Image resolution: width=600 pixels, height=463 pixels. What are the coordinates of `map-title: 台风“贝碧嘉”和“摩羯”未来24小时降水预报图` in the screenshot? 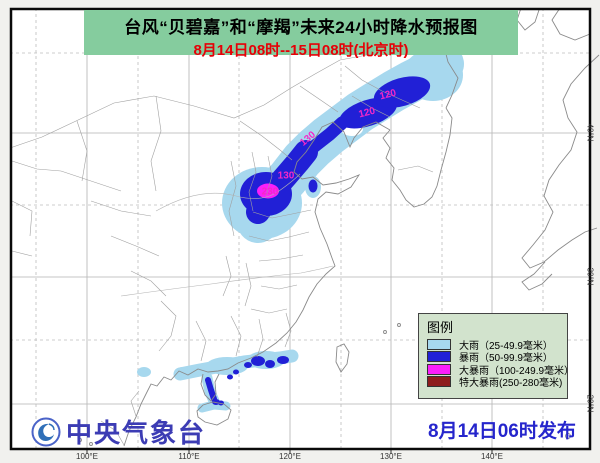 It's located at (301, 27).